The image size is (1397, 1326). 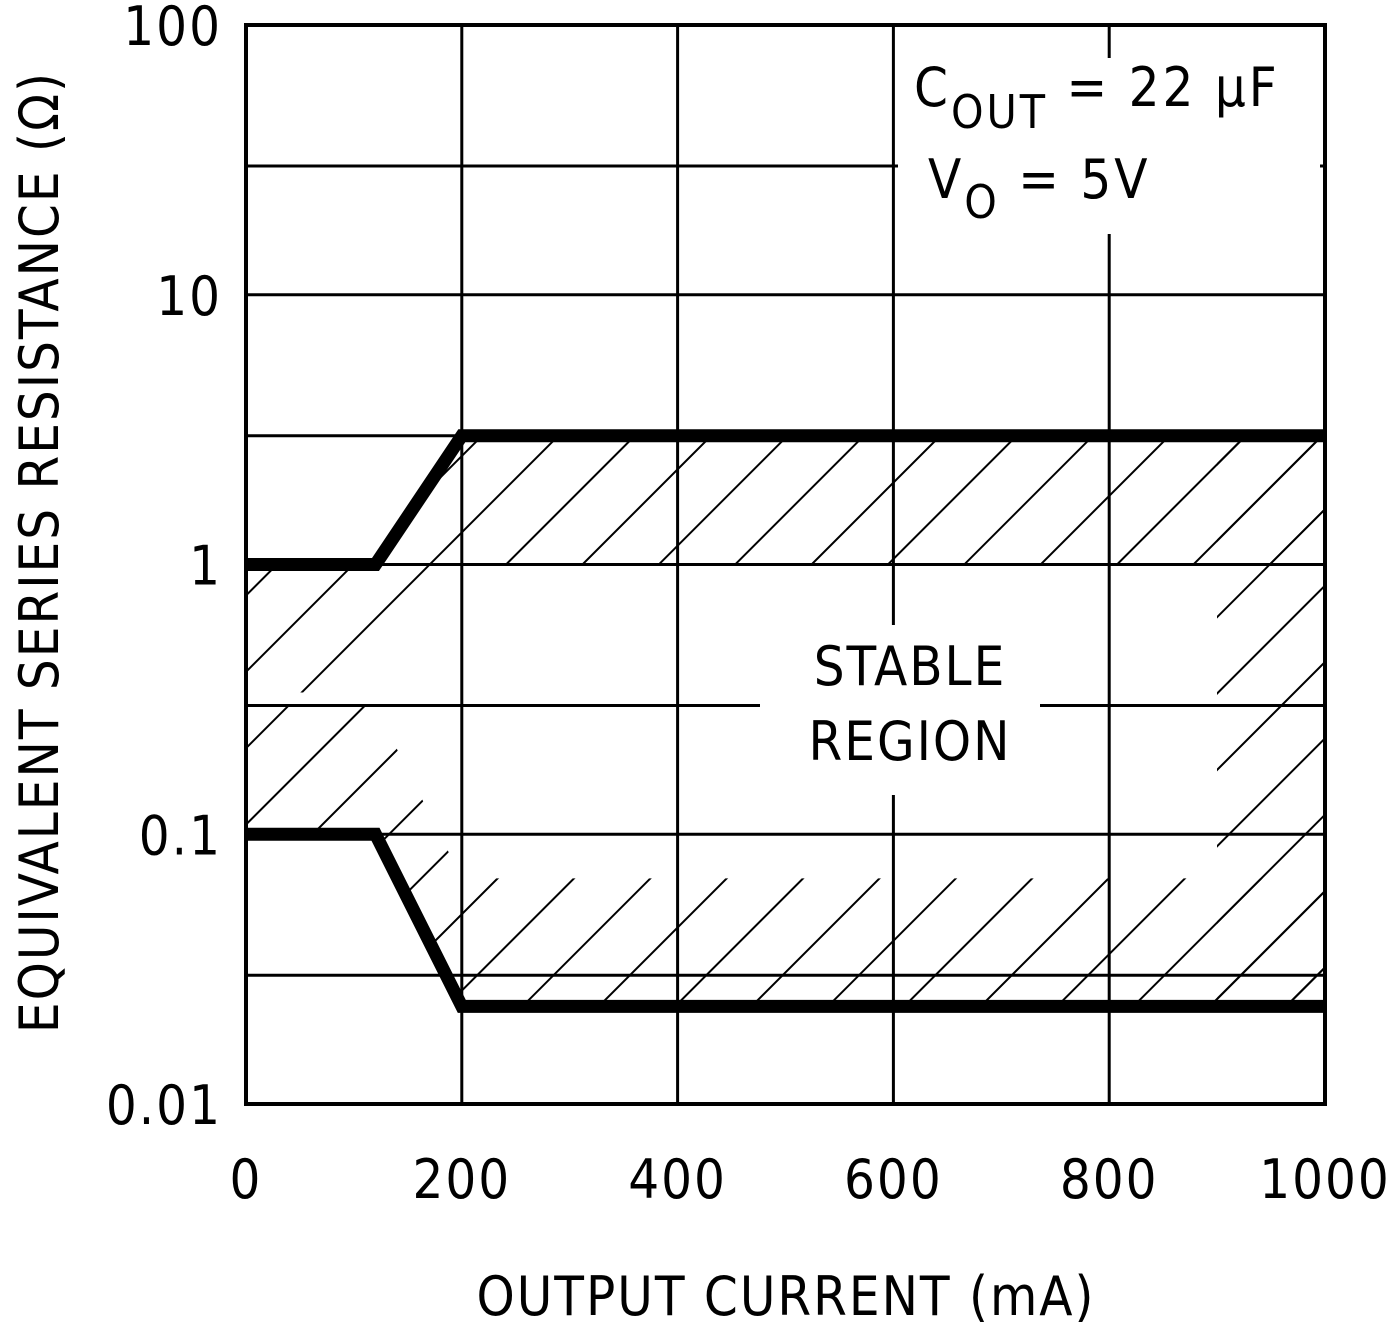 I want to click on cout-value: = 22 μF, so click(x=1164, y=87).